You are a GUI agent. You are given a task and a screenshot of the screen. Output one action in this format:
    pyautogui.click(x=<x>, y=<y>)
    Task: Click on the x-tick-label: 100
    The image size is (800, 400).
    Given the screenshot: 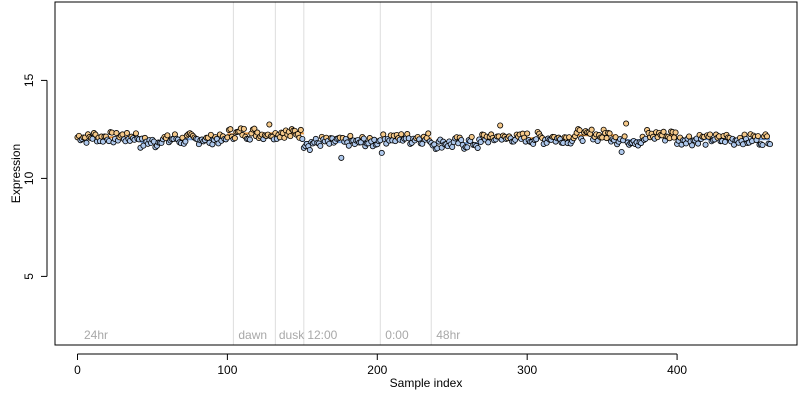 What is the action you would take?
    pyautogui.click(x=227, y=370)
    